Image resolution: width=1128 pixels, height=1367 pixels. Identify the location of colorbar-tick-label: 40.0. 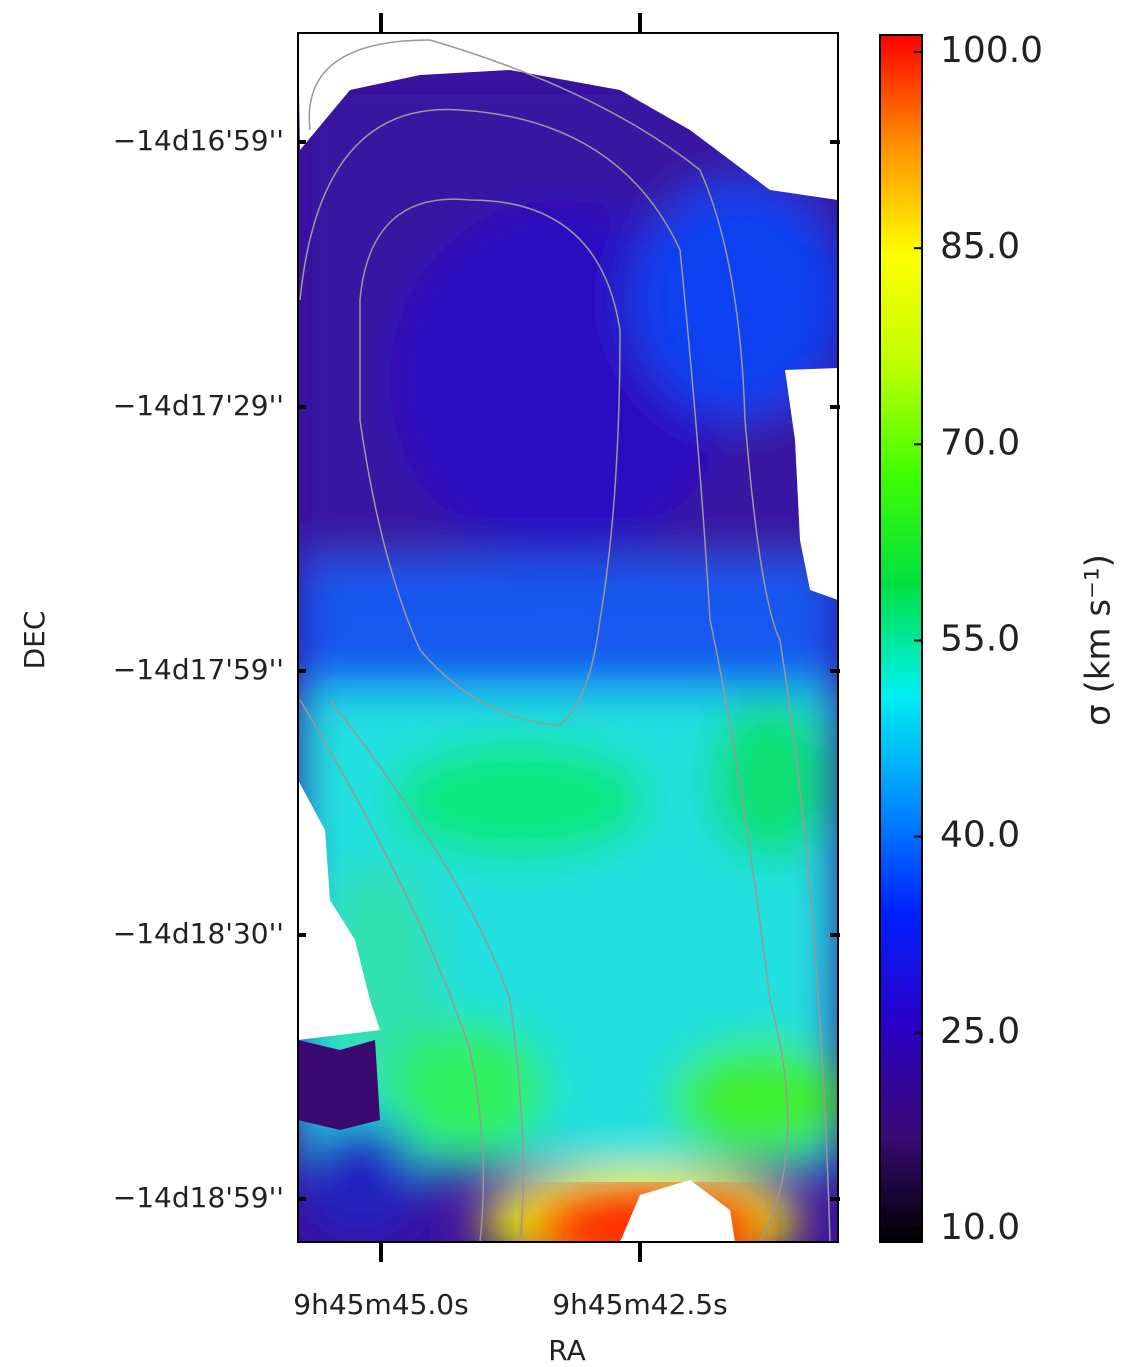
(980, 835).